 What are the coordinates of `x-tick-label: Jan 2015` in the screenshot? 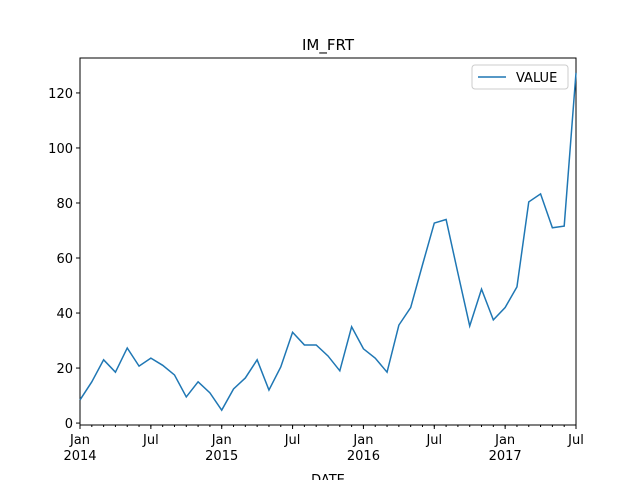 It's located at (221, 448).